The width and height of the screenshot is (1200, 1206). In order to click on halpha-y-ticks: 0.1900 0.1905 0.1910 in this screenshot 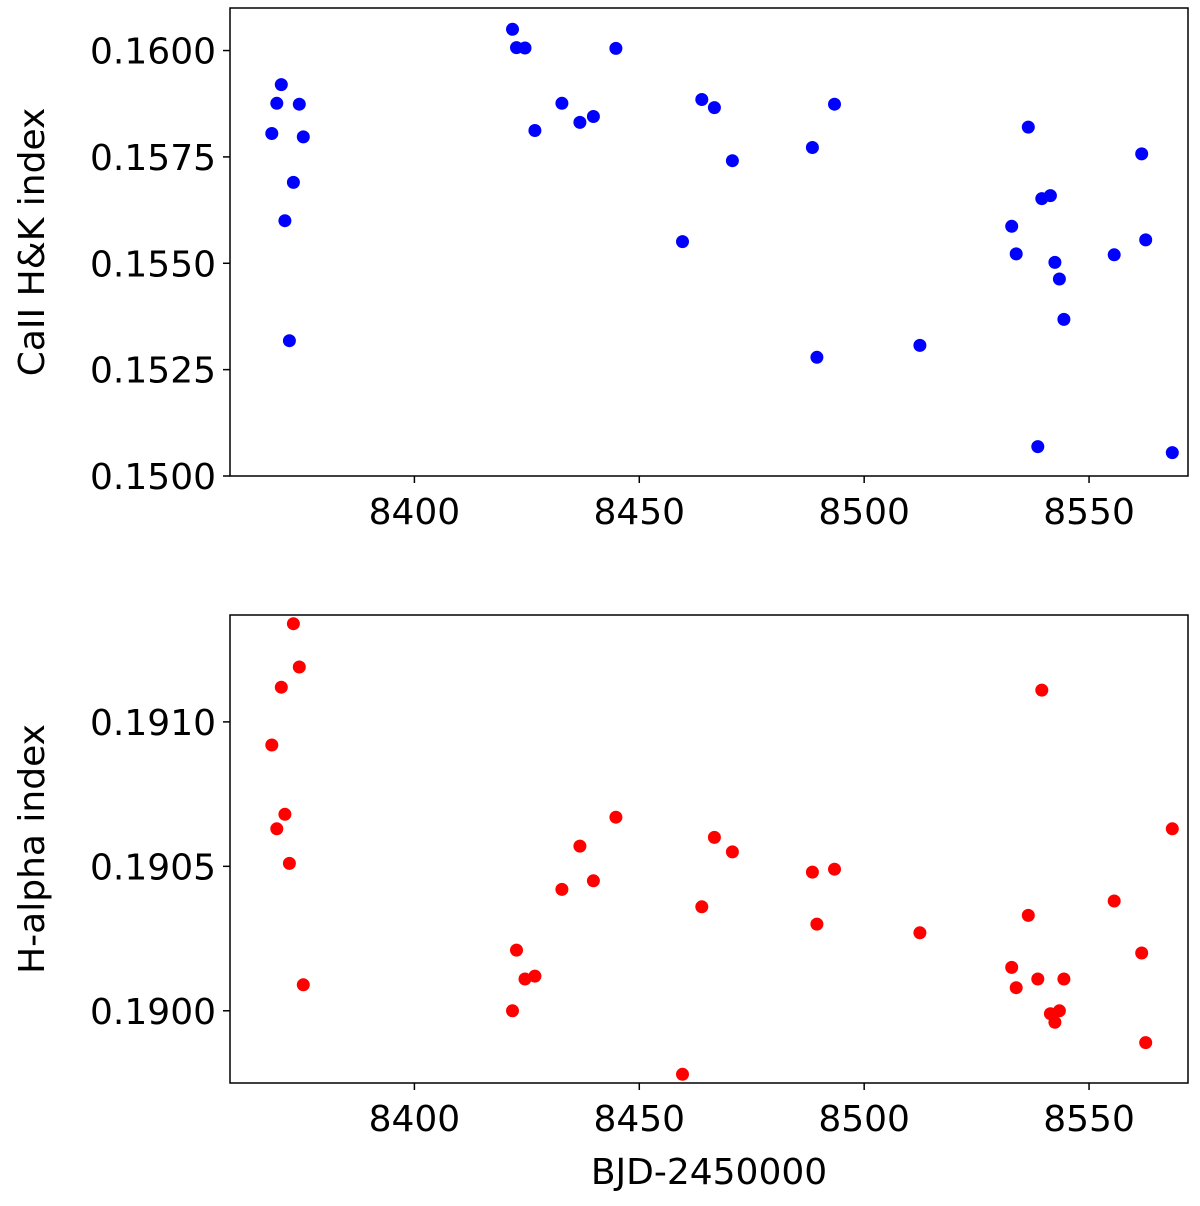, I will do `click(160, 868)`.